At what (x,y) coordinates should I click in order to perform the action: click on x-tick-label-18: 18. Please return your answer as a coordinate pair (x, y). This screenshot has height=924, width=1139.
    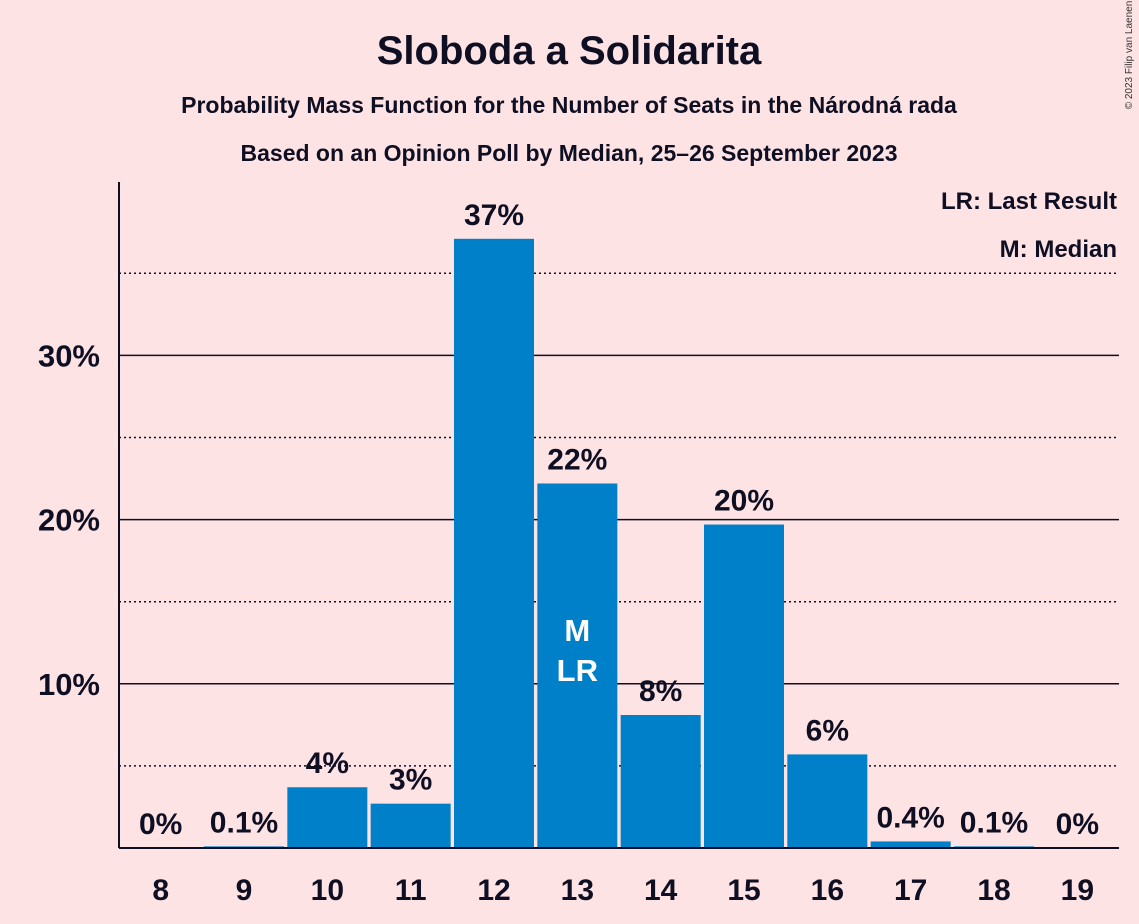
    Looking at the image, I should click on (993, 890).